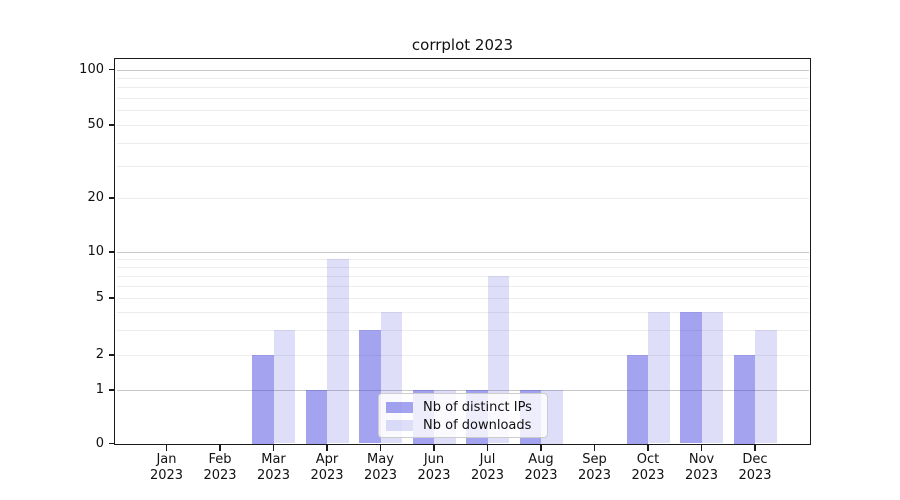 Image resolution: width=900 pixels, height=500 pixels. I want to click on x-tick-month: Jan, so click(166, 459).